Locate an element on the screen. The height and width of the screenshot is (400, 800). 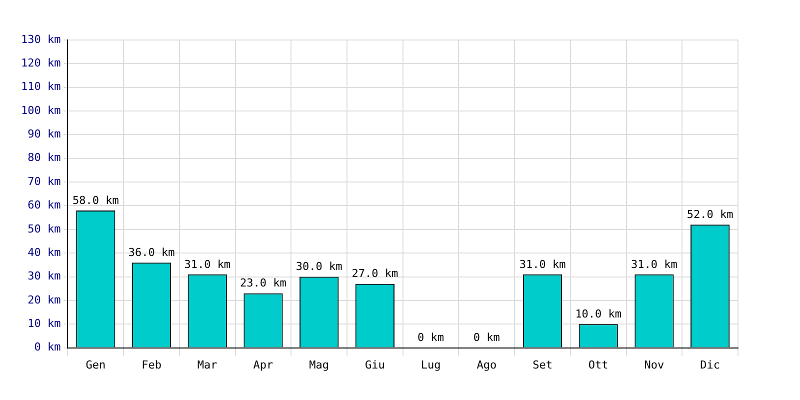
x-tick-label: Feb is located at coordinates (152, 365).